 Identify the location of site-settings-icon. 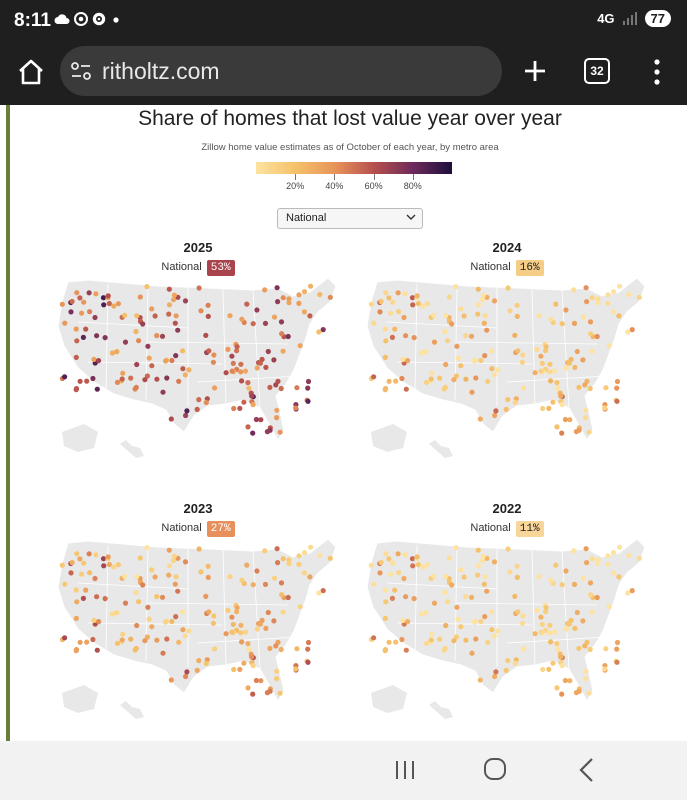
(81, 71).